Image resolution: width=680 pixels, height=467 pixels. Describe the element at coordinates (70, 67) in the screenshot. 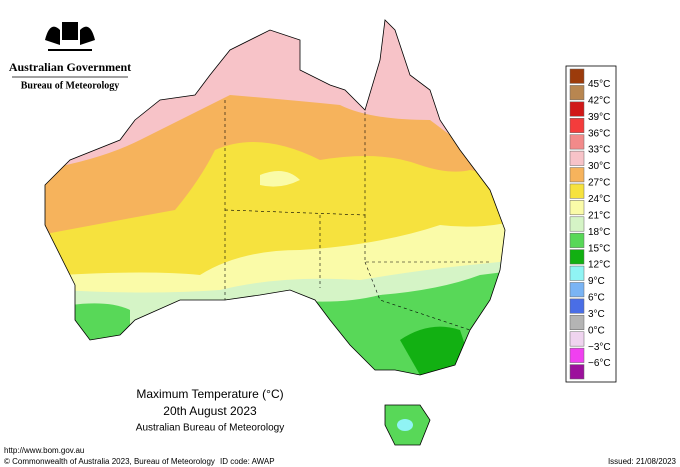

I see `government-name: Australian Government` at that location.